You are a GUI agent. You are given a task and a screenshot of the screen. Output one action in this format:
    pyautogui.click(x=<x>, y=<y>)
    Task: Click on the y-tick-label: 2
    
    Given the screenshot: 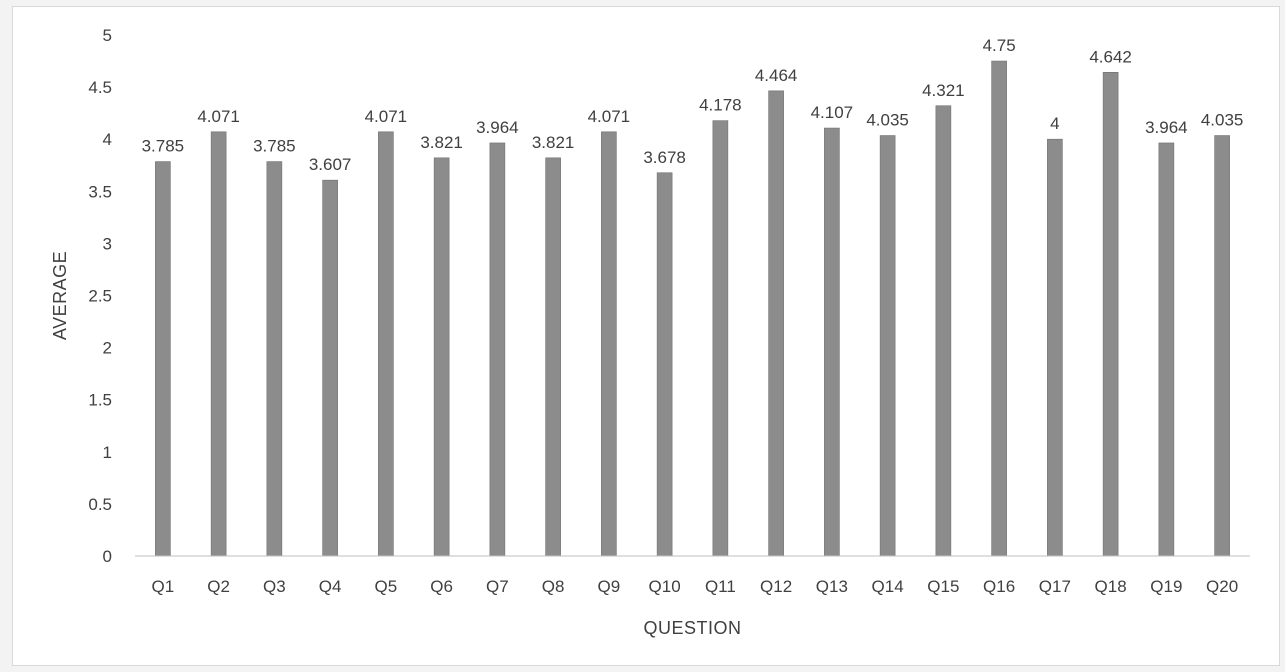 What is the action you would take?
    pyautogui.click(x=107, y=348)
    